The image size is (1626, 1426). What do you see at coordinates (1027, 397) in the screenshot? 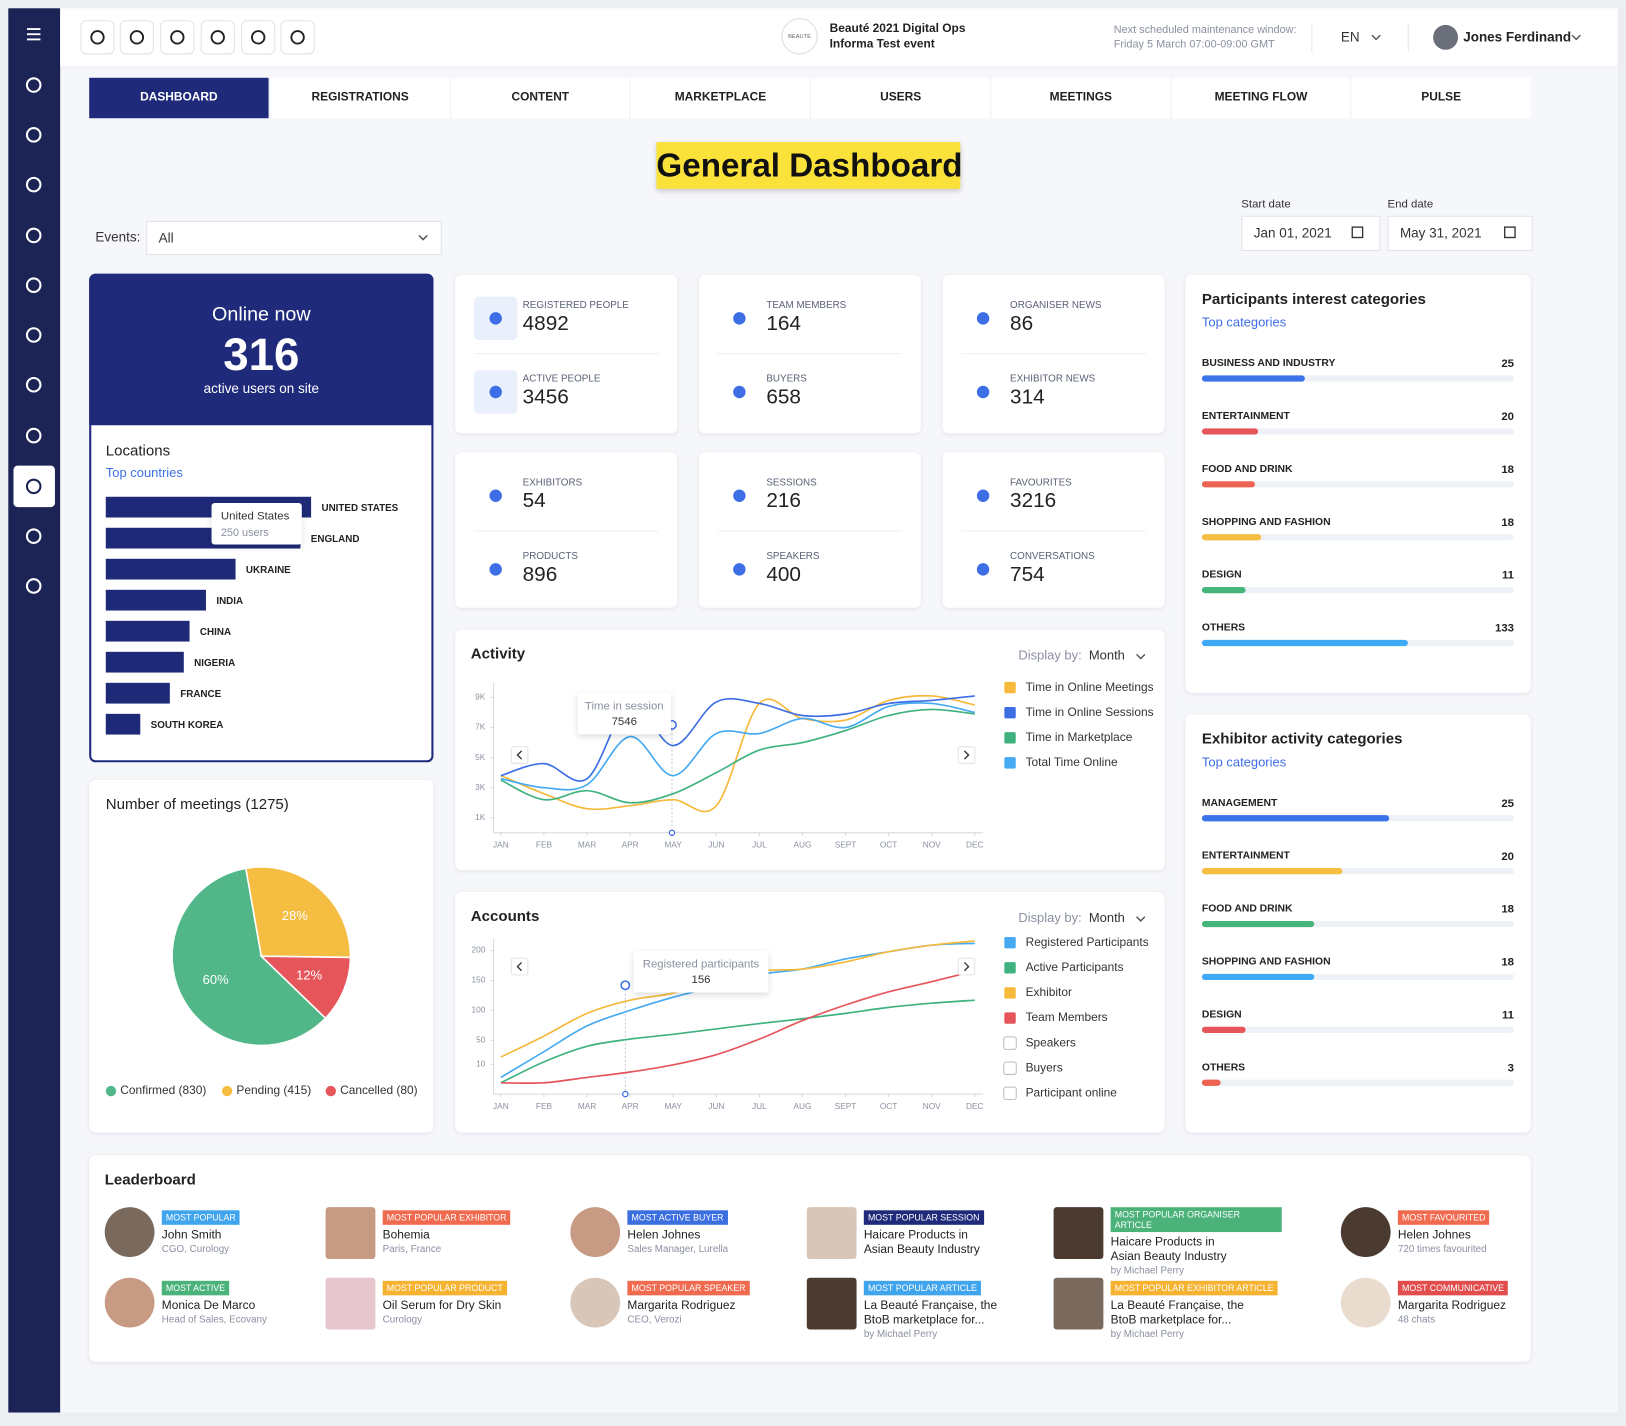
I see `stat-value: 314` at bounding box center [1027, 397].